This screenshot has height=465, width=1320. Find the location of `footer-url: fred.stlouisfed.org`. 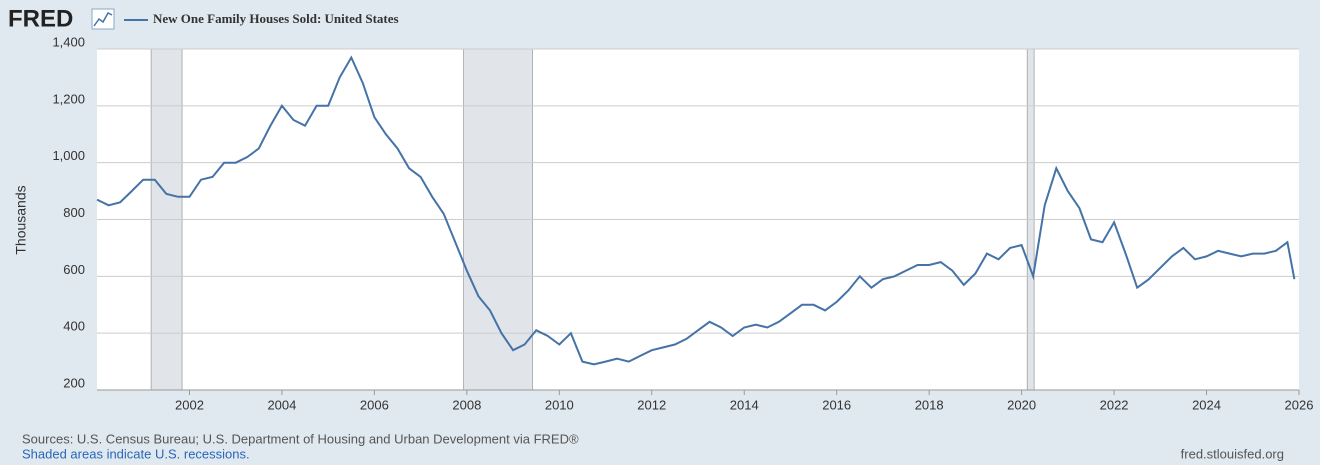

footer-url: fred.stlouisfed.org is located at coordinates (1232, 453).